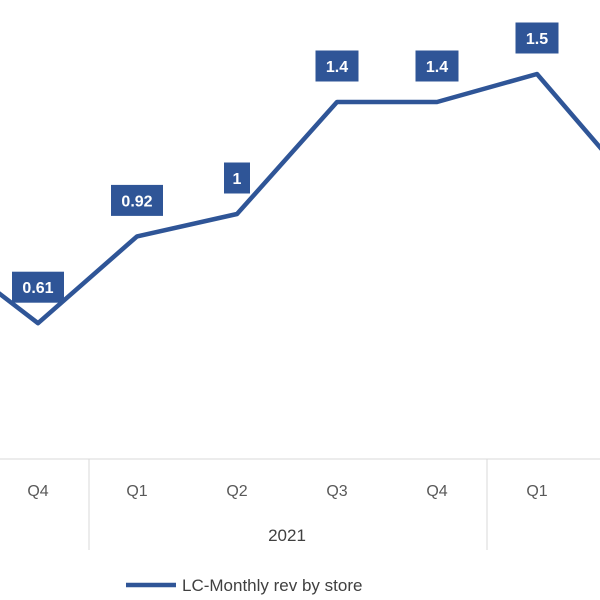  I want to click on data-label-text: 0.61, so click(37, 288).